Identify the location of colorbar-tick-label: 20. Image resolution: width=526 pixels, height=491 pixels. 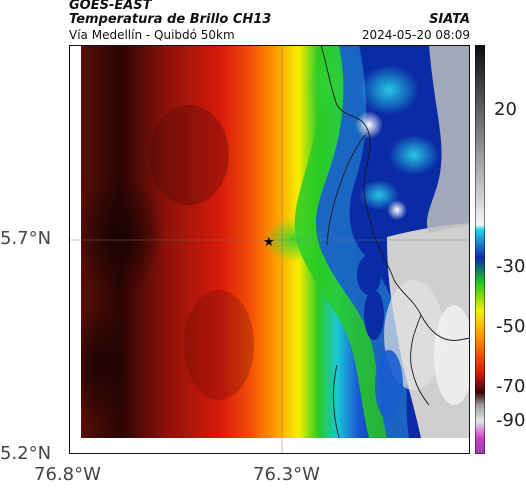
(505, 109).